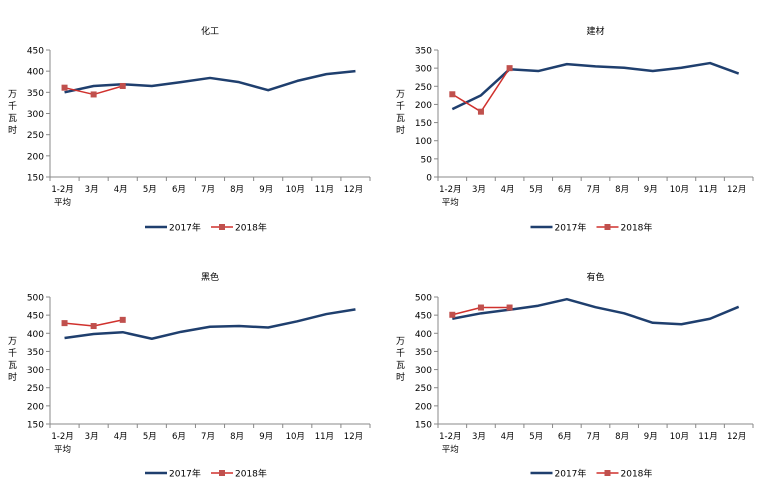 The image size is (765, 487). I want to click on chart-title: 化工, so click(210, 31).